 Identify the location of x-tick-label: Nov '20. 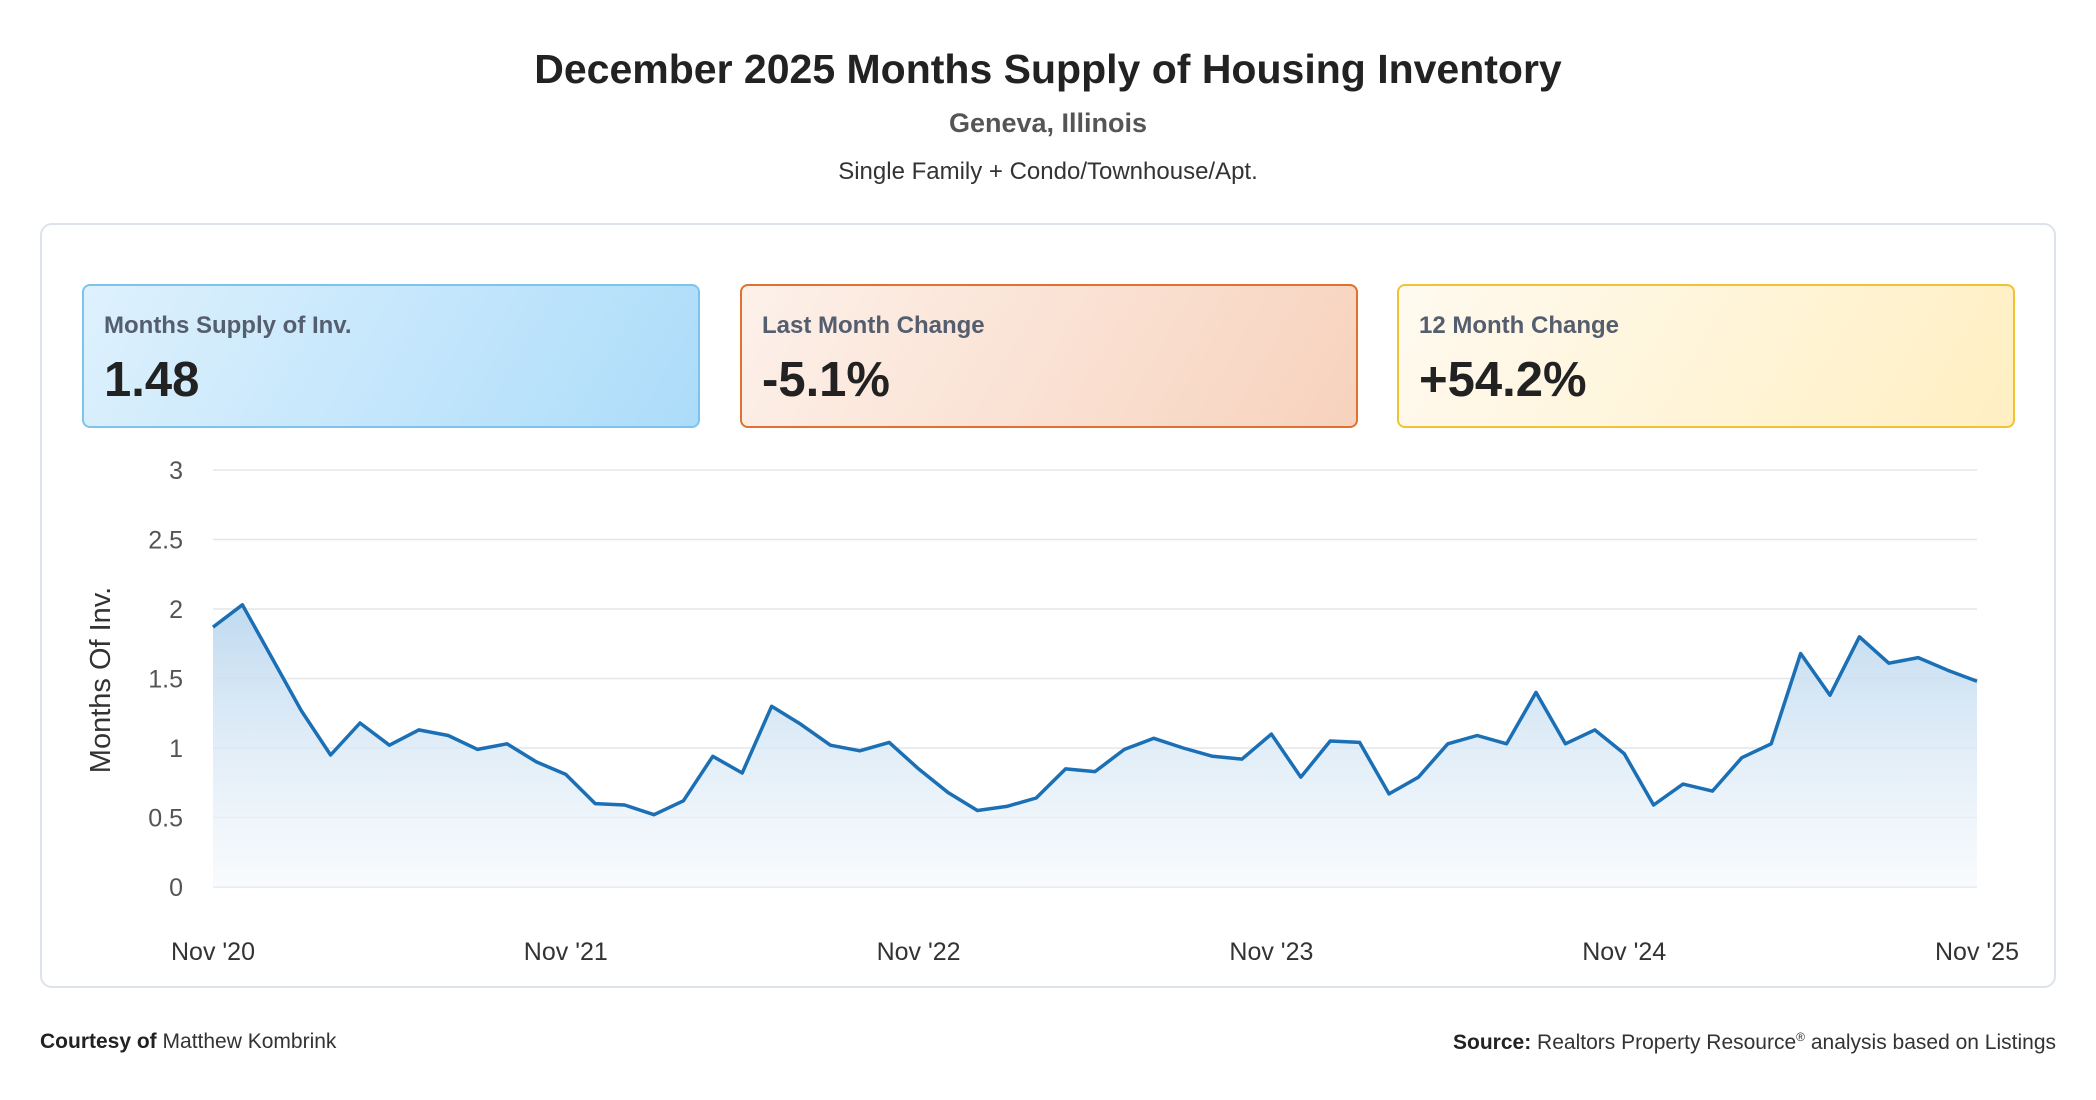
(213, 952).